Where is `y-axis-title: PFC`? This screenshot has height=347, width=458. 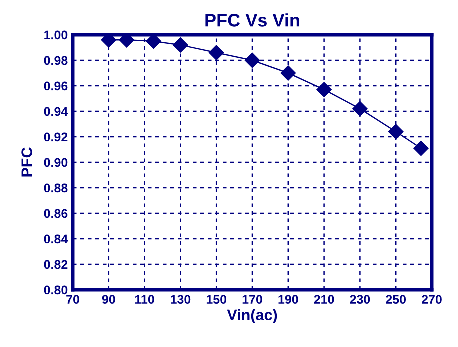 y-axis-title: PFC is located at coordinates (27, 162).